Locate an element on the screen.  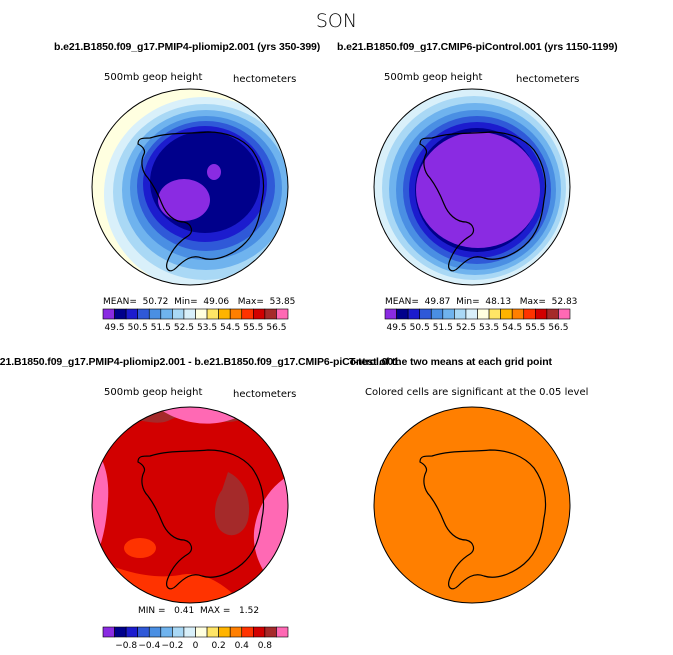
colorbar1-tick-label: 49.5 is located at coordinates (115, 328).